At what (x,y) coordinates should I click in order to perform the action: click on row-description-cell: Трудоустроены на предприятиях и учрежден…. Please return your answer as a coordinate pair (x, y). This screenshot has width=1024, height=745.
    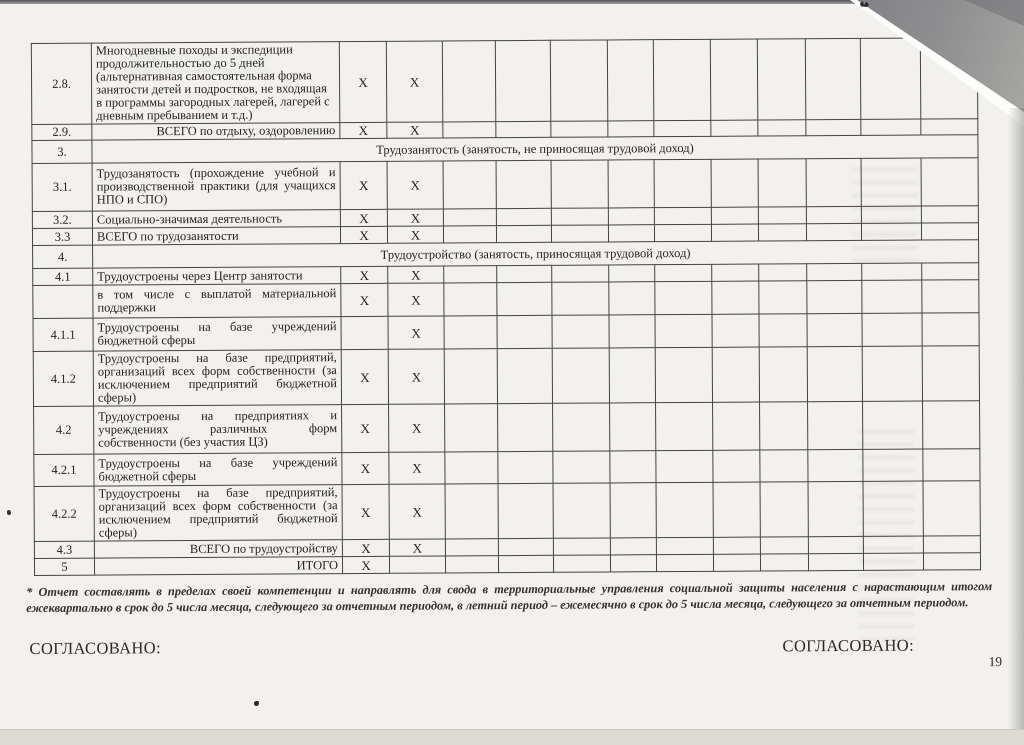
    Looking at the image, I should click on (217, 429).